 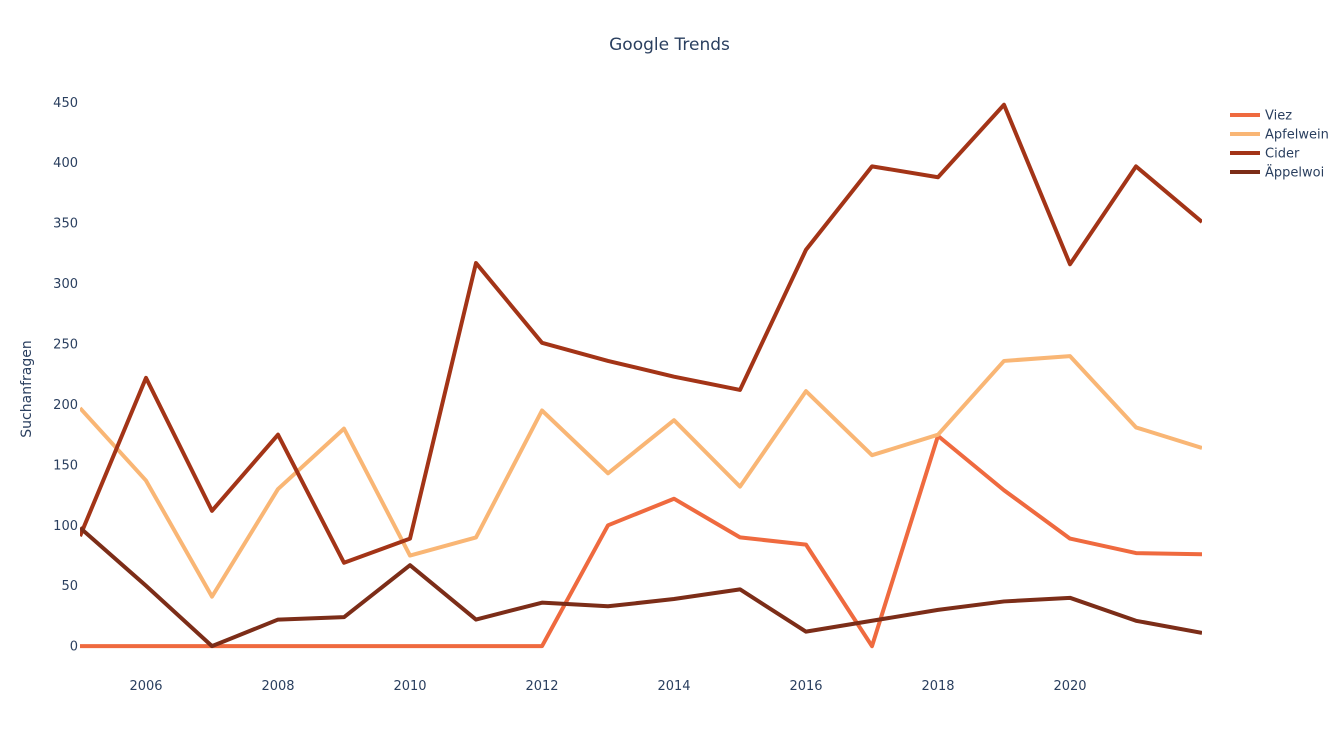 What do you see at coordinates (1297, 135) in the screenshot?
I see `legend-label: Apfelwein` at bounding box center [1297, 135].